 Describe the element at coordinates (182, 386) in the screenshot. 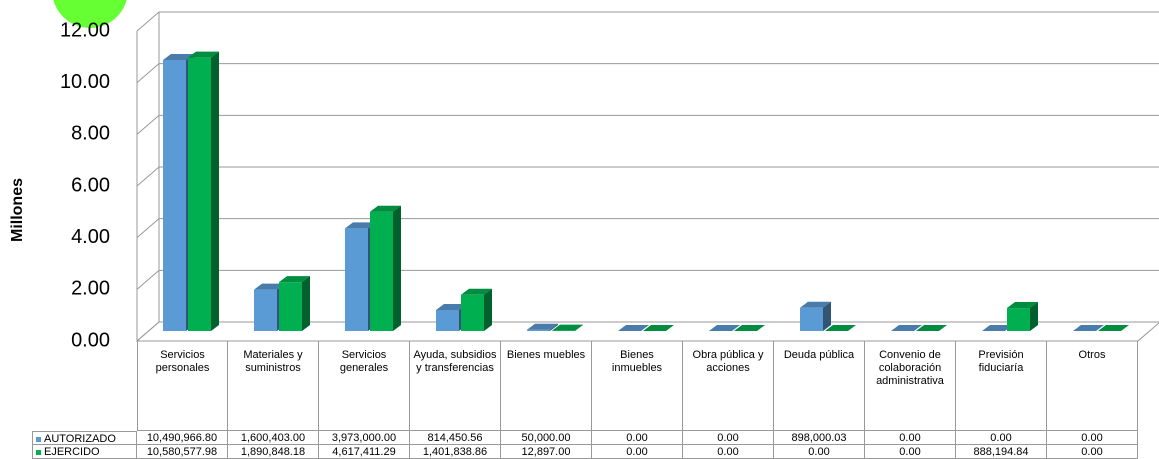

I see `category-label: Servicios personales` at that location.